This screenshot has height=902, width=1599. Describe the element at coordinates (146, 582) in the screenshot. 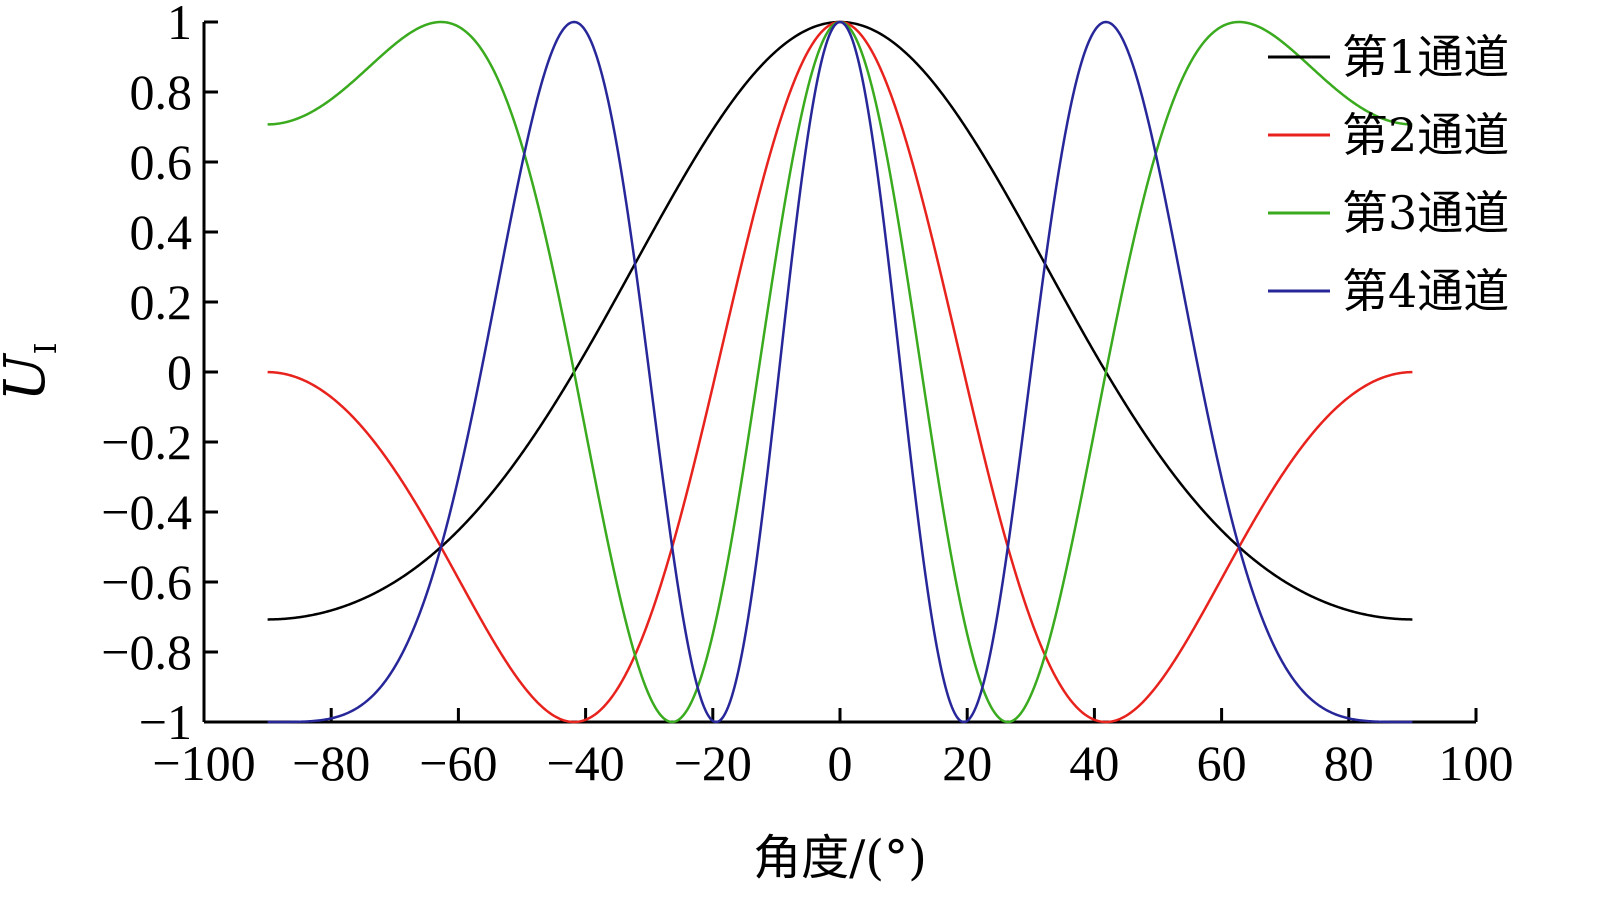

I see `y-tick-label: −0.6` at that location.